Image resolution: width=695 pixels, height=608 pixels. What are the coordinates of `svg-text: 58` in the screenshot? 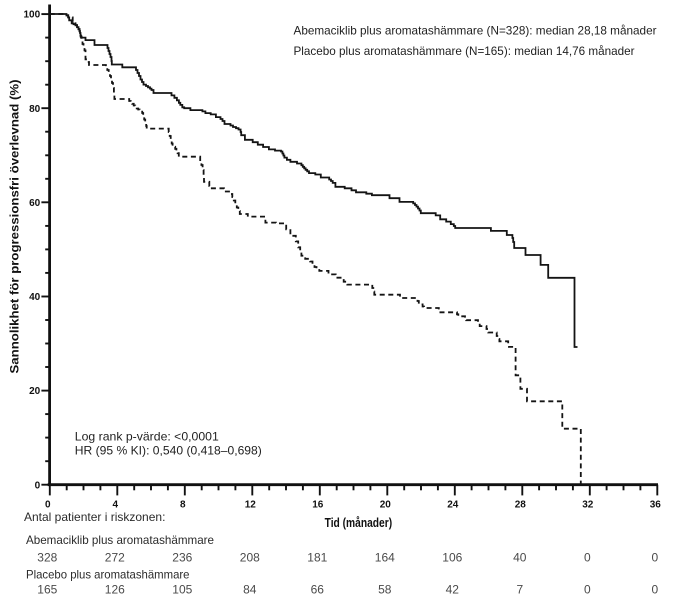 It's located at (385, 589).